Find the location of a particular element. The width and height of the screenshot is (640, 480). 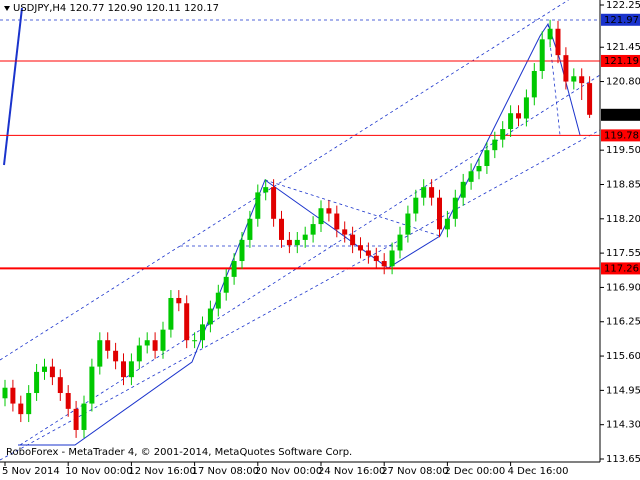

y-tick-label: 114.95 is located at coordinates (623, 390).